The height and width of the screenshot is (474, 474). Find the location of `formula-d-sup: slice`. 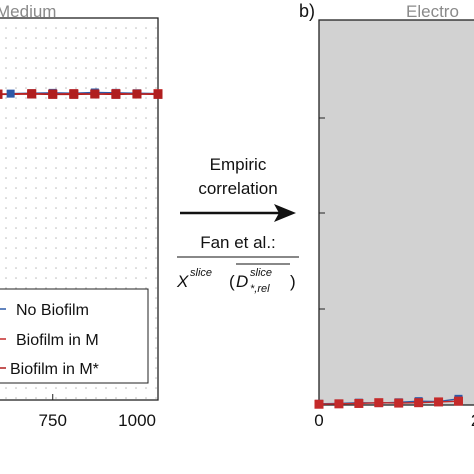

formula-d-sup: slice is located at coordinates (261, 273).